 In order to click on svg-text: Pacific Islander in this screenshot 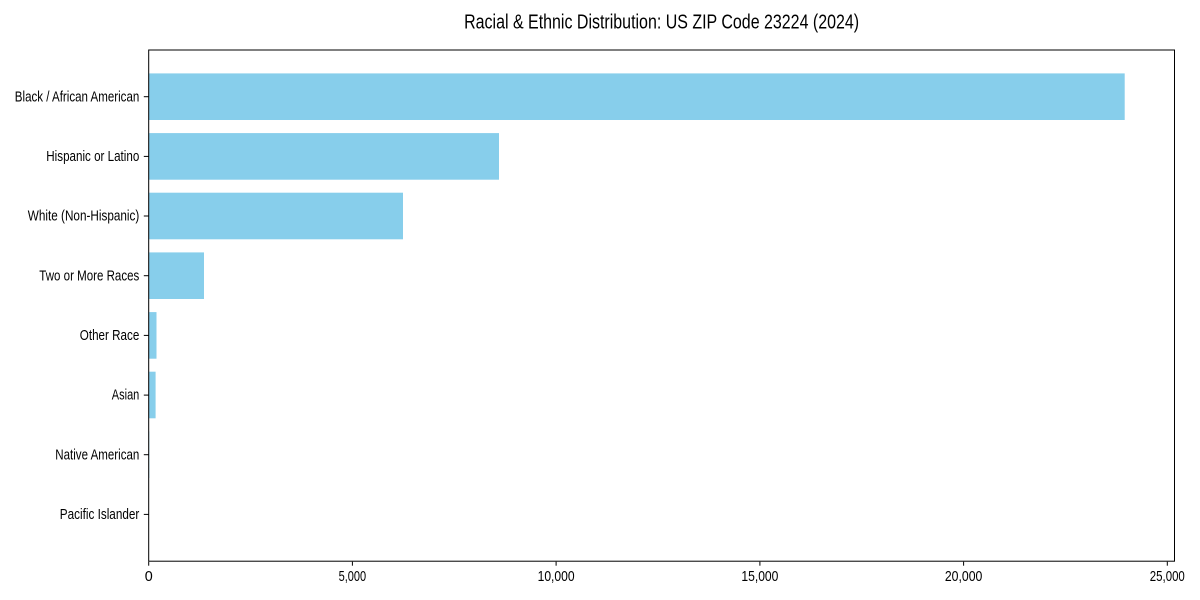, I will do `click(100, 515)`.